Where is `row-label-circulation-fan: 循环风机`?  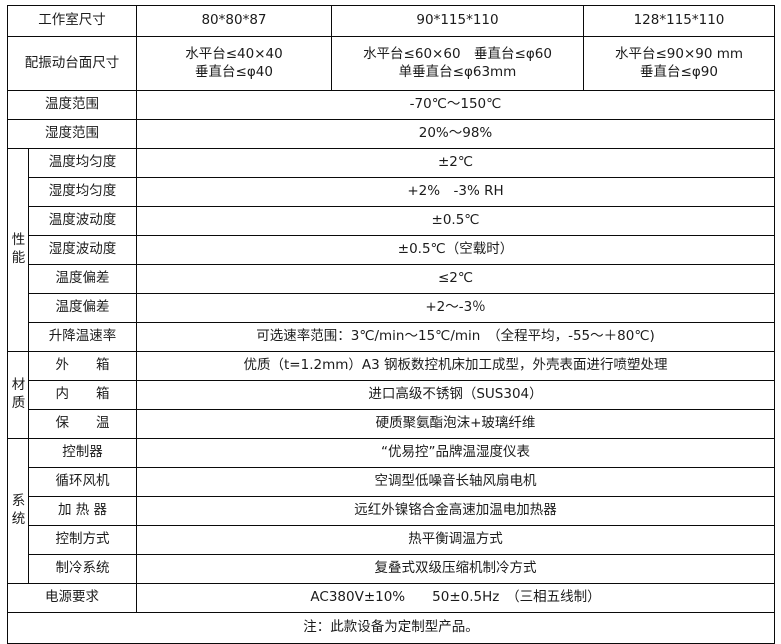
row-label-circulation-fan: 循环风机 is located at coordinates (82, 482).